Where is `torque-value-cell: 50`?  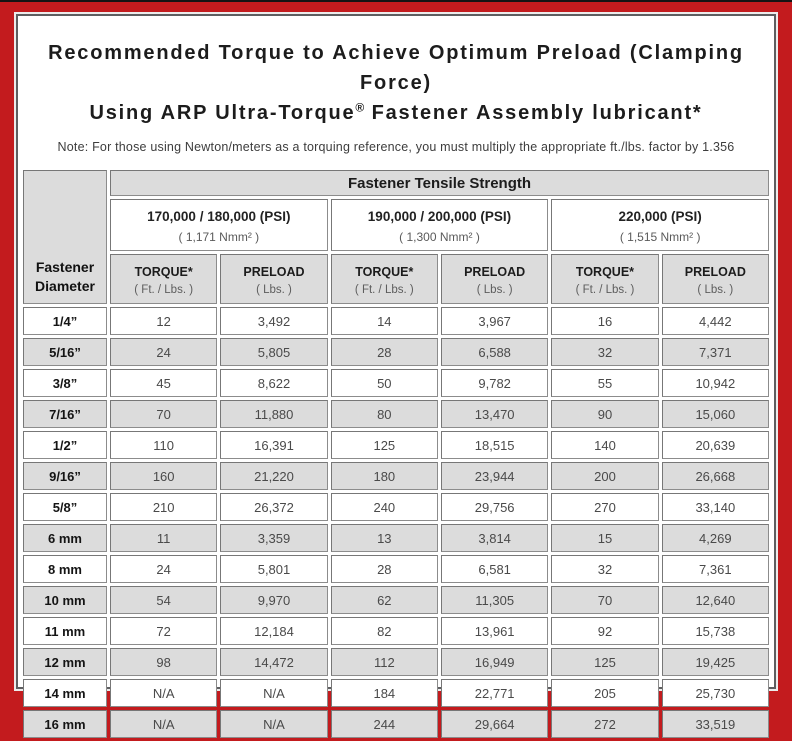 torque-value-cell: 50 is located at coordinates (384, 383).